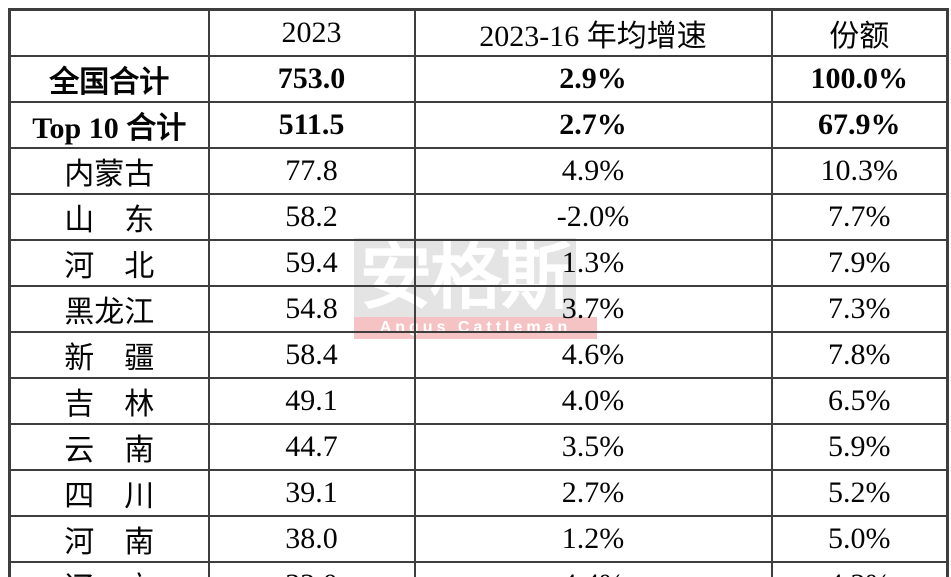 Image resolution: width=951 pixels, height=577 pixels. Describe the element at coordinates (311, 171) in the screenshot. I see `cell-2023: 77.8` at that location.